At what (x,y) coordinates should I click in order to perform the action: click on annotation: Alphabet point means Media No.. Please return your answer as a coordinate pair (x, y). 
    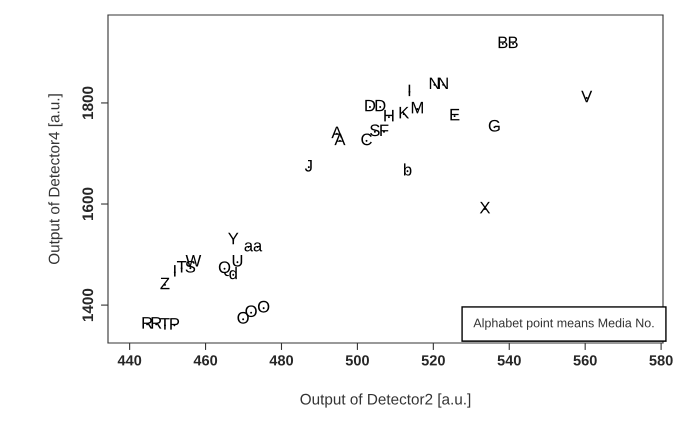
    Looking at the image, I should click on (563, 324).